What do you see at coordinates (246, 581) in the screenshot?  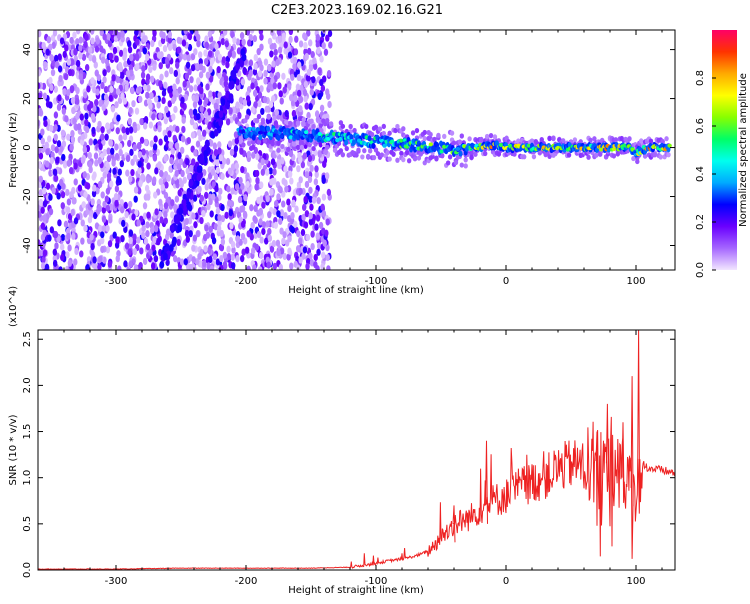 I see `x-tick-label: -200` at bounding box center [246, 581].